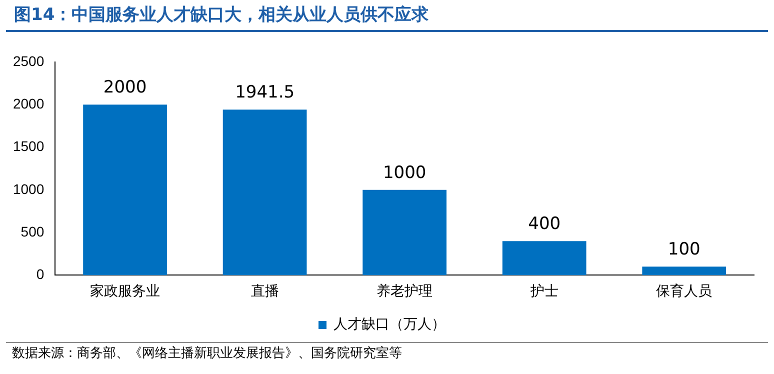 This screenshot has height=374, width=774. I want to click on data-label: 1000, so click(404, 172).